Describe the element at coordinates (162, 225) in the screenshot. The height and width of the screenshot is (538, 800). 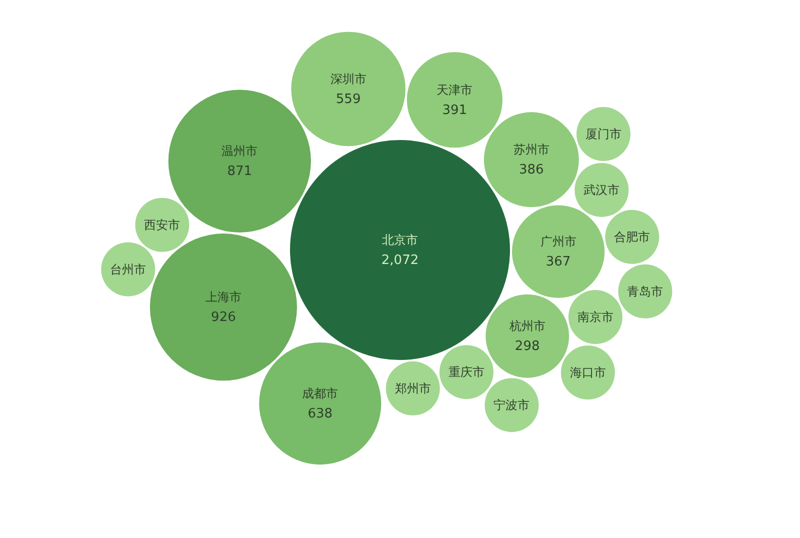
I see `category-label: 西安市` at that location.